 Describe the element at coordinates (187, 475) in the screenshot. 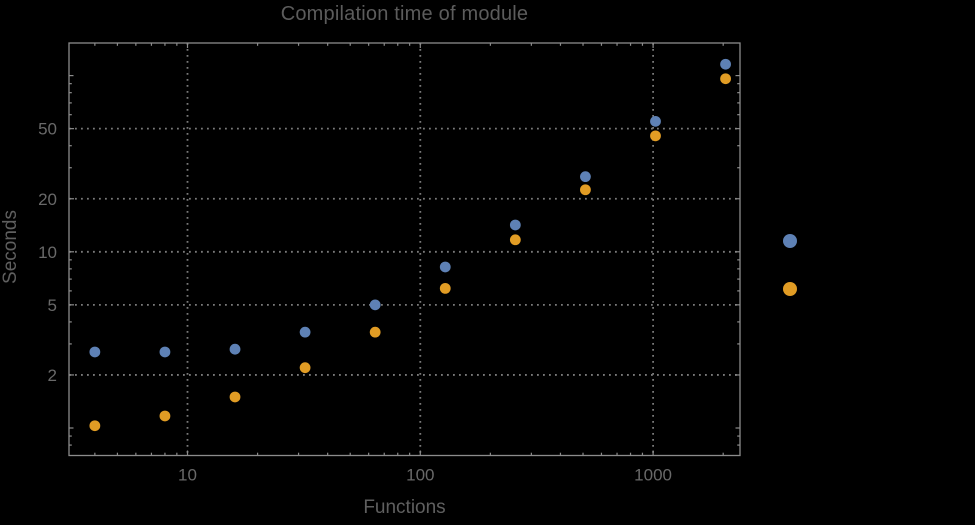

I see `x-tick-label: 10` at that location.